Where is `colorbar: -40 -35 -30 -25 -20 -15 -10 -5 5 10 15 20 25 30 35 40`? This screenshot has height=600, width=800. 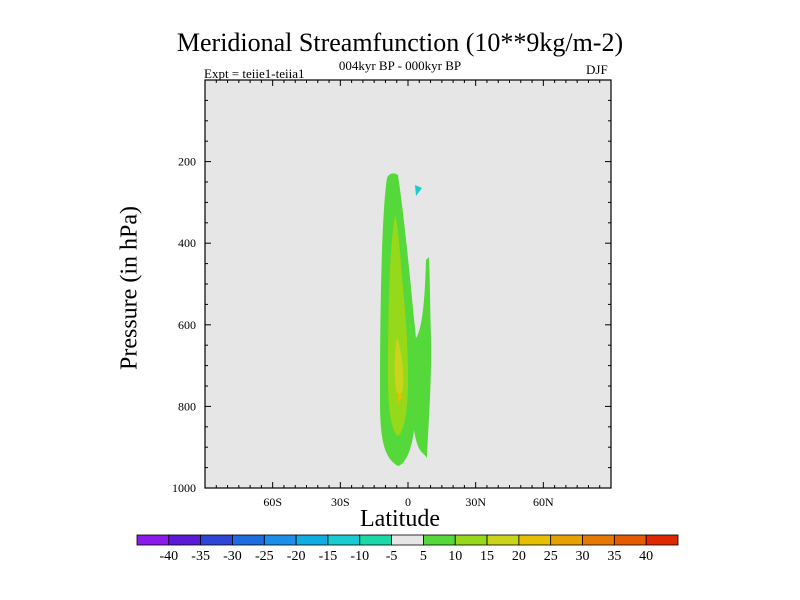 colorbar: -40 -35 -30 -25 -20 -15 -10 -5 5 10 15 20 25 30 35 40 is located at coordinates (407, 549).